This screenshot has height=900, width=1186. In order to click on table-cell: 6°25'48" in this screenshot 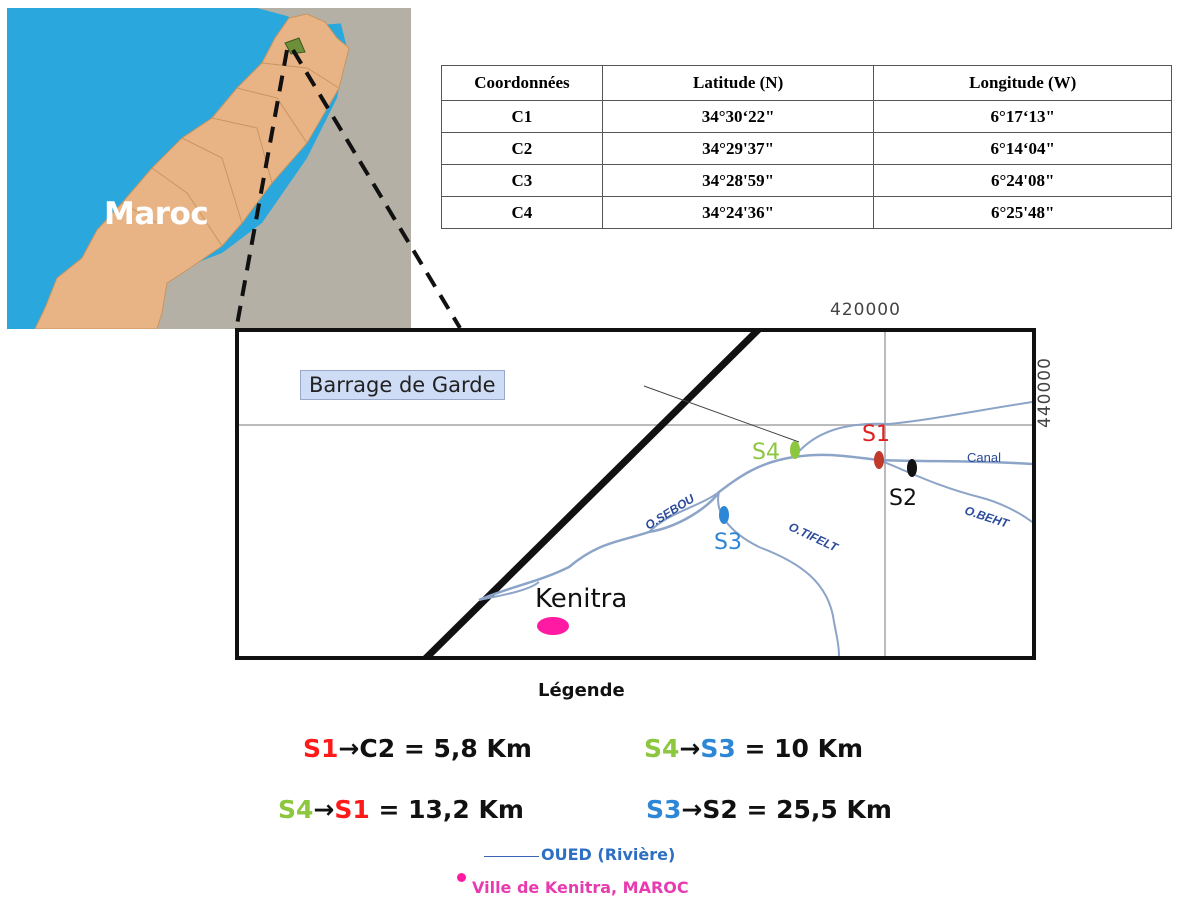, I will do `click(1022, 212)`.